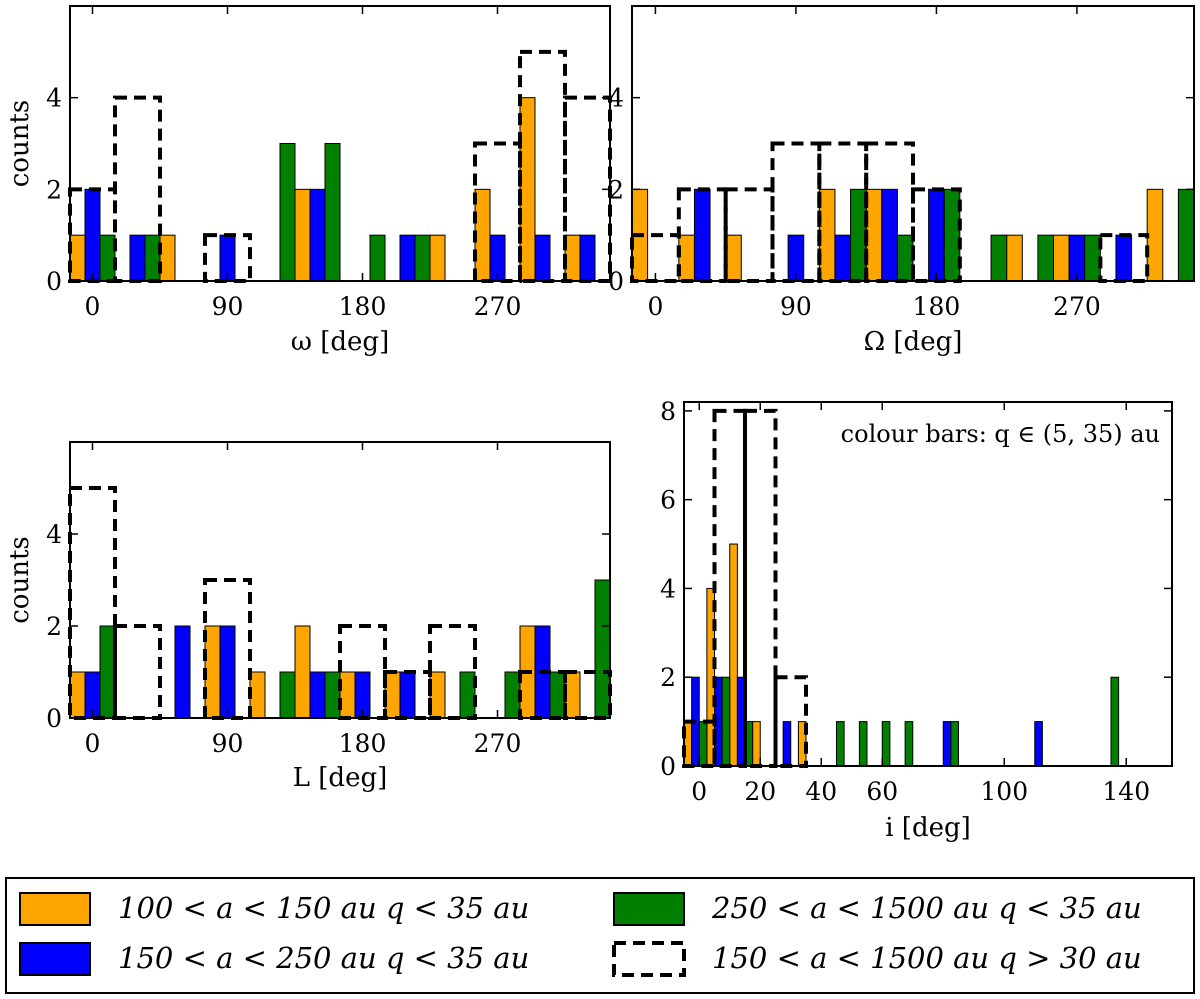 This screenshot has width=1200, height=999. What do you see at coordinates (649, 959) in the screenshot?
I see `legend-swatch-dashed` at bounding box center [649, 959].